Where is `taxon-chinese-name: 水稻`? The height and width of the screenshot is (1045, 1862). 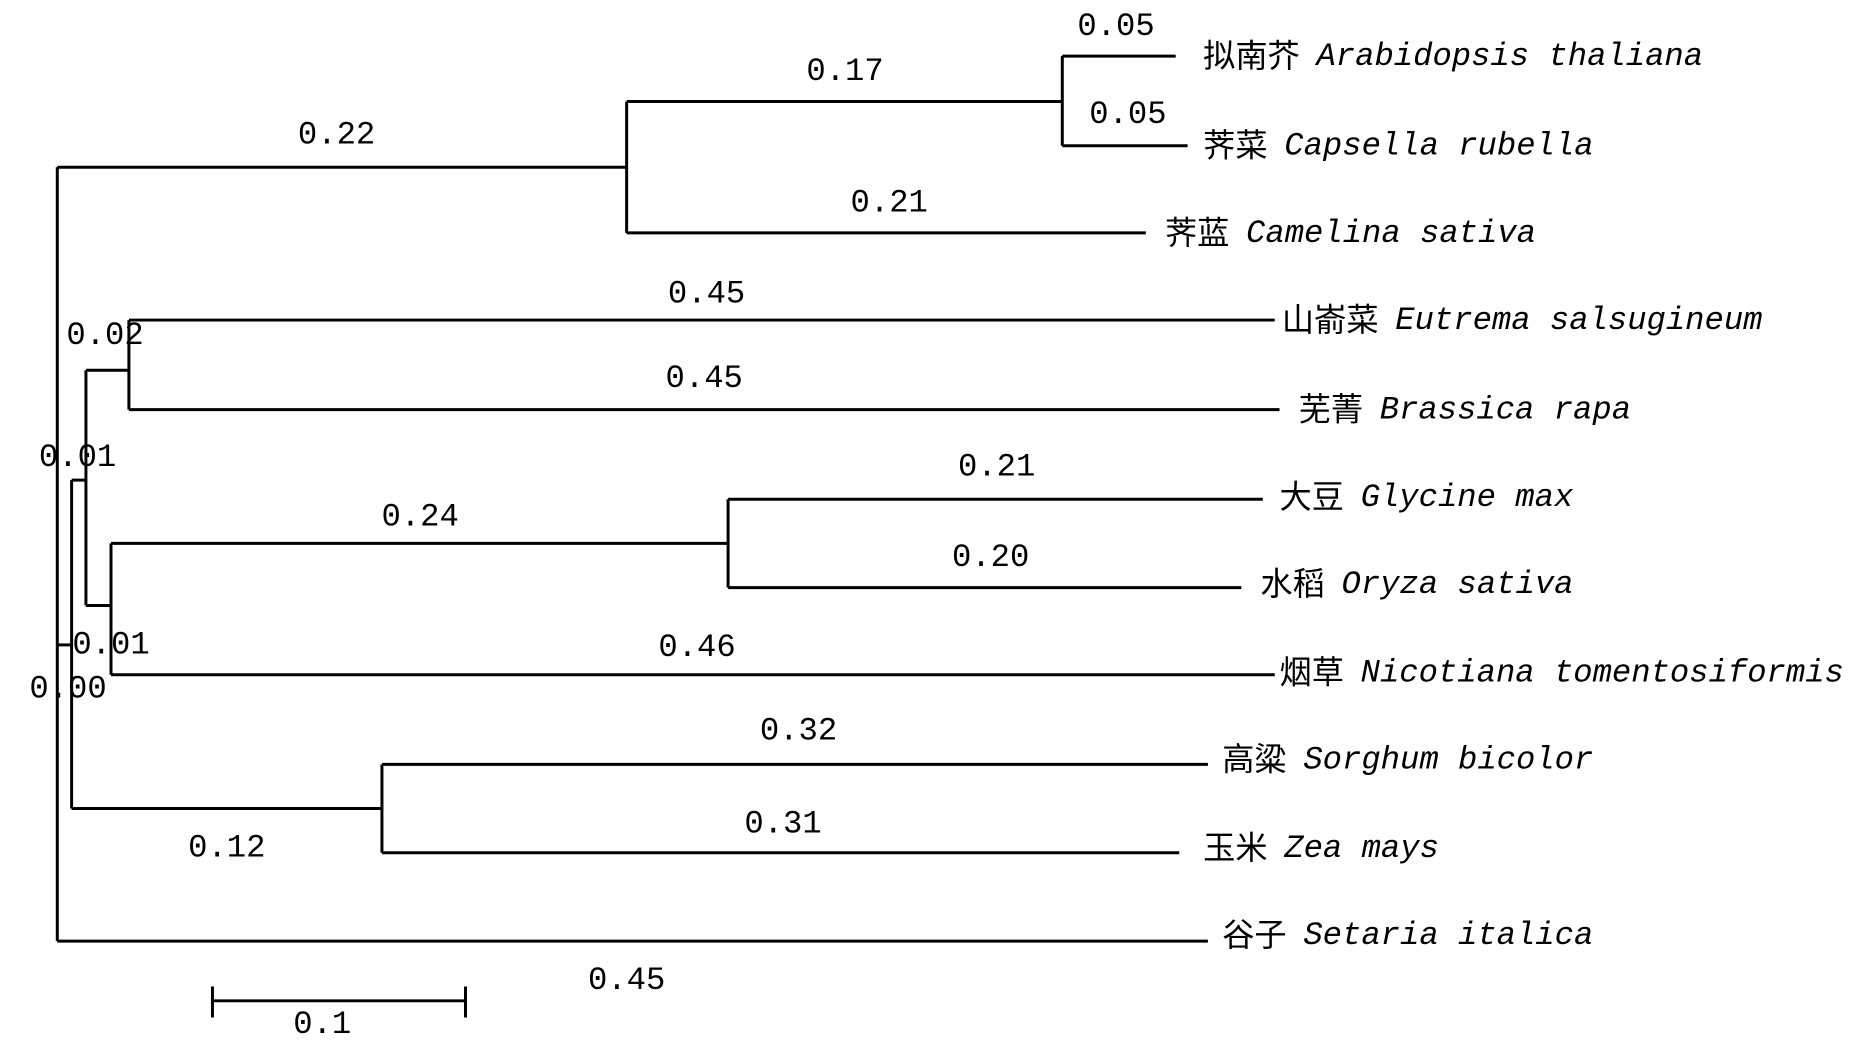 taxon-chinese-name: 水稻 is located at coordinates (1292, 584).